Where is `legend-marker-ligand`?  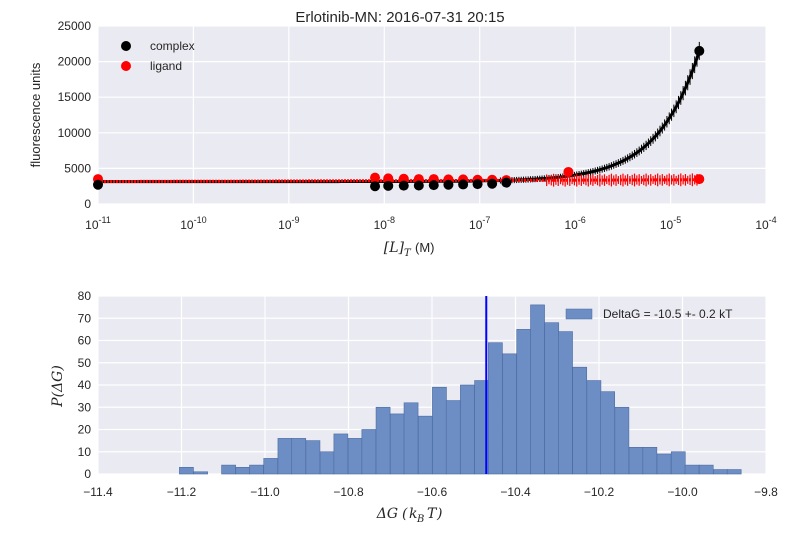
legend-marker-ligand is located at coordinates (126, 66).